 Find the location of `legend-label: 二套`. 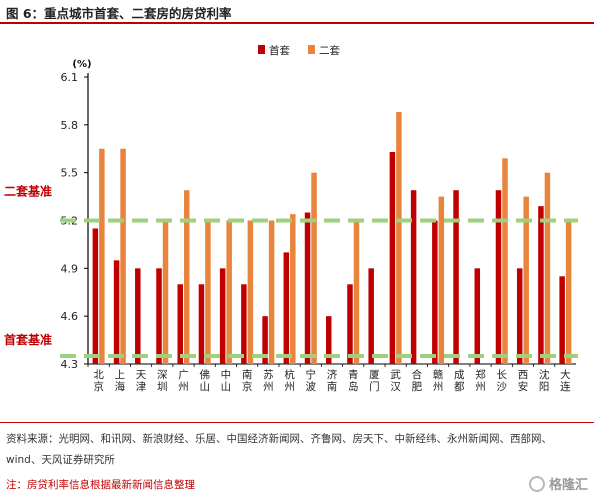

legend-label: 二套 is located at coordinates (329, 50).